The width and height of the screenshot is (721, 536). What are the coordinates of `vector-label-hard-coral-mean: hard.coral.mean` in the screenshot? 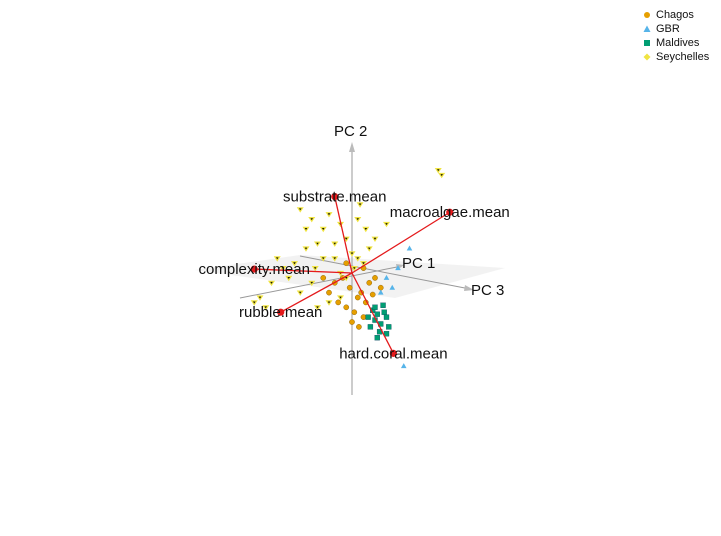 It's located at (393, 353).